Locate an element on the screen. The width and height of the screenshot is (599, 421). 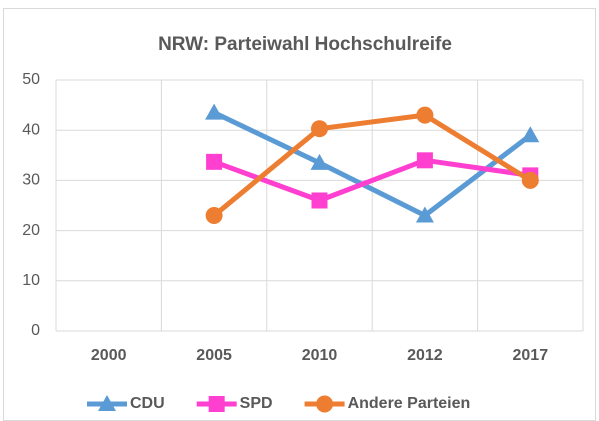
x-tick-label: 2000 is located at coordinates (109, 355).